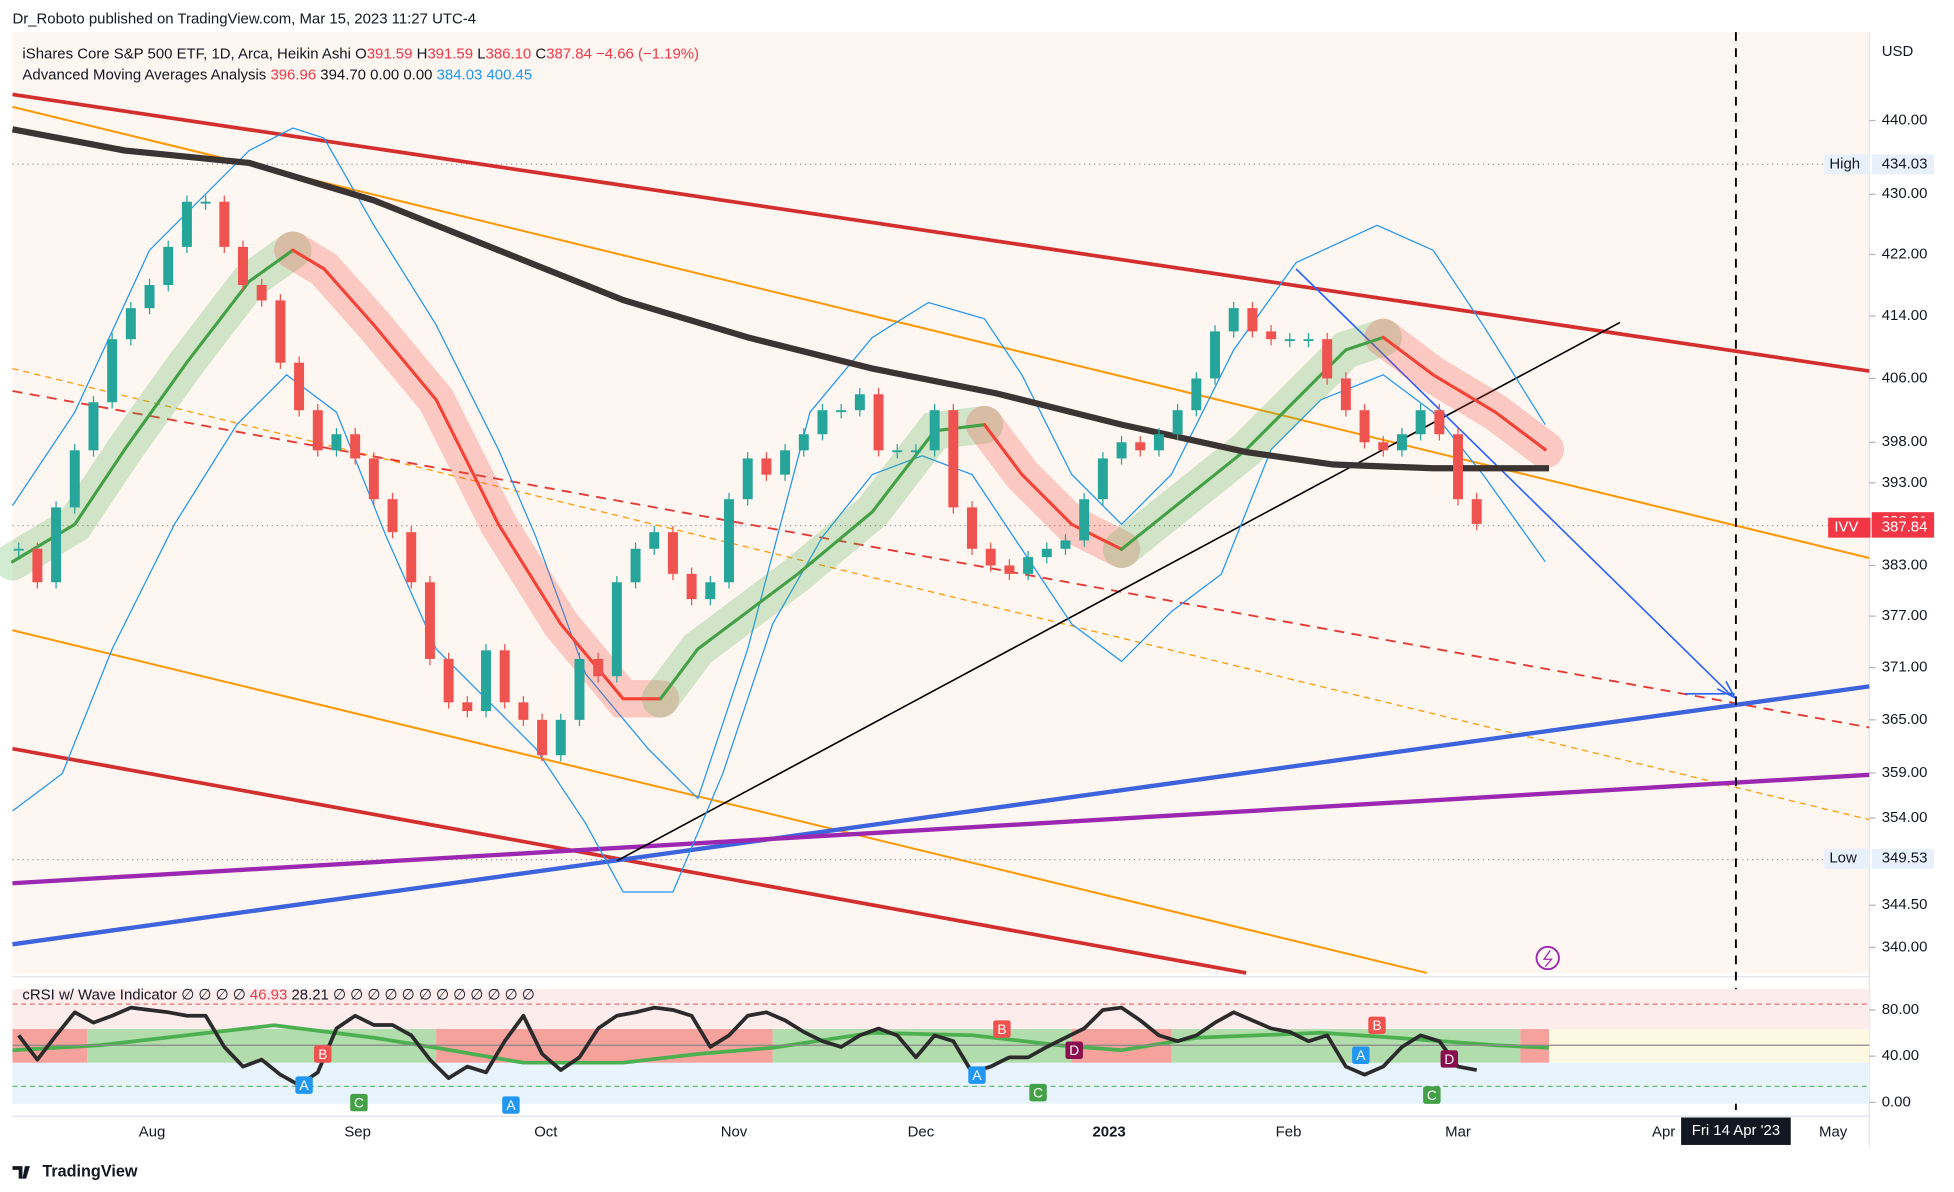 This screenshot has height=1192, width=1954. Describe the element at coordinates (481, 53) in the screenshot. I see `l-key: L` at that location.